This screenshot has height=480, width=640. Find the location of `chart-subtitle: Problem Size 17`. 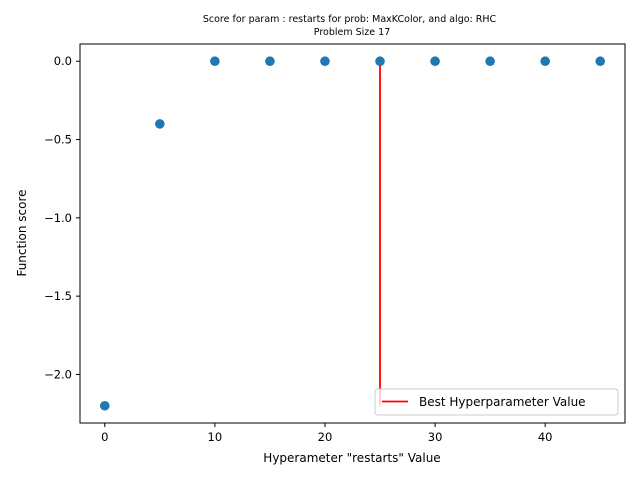

chart-subtitle: Problem Size 17 is located at coordinates (352, 32).